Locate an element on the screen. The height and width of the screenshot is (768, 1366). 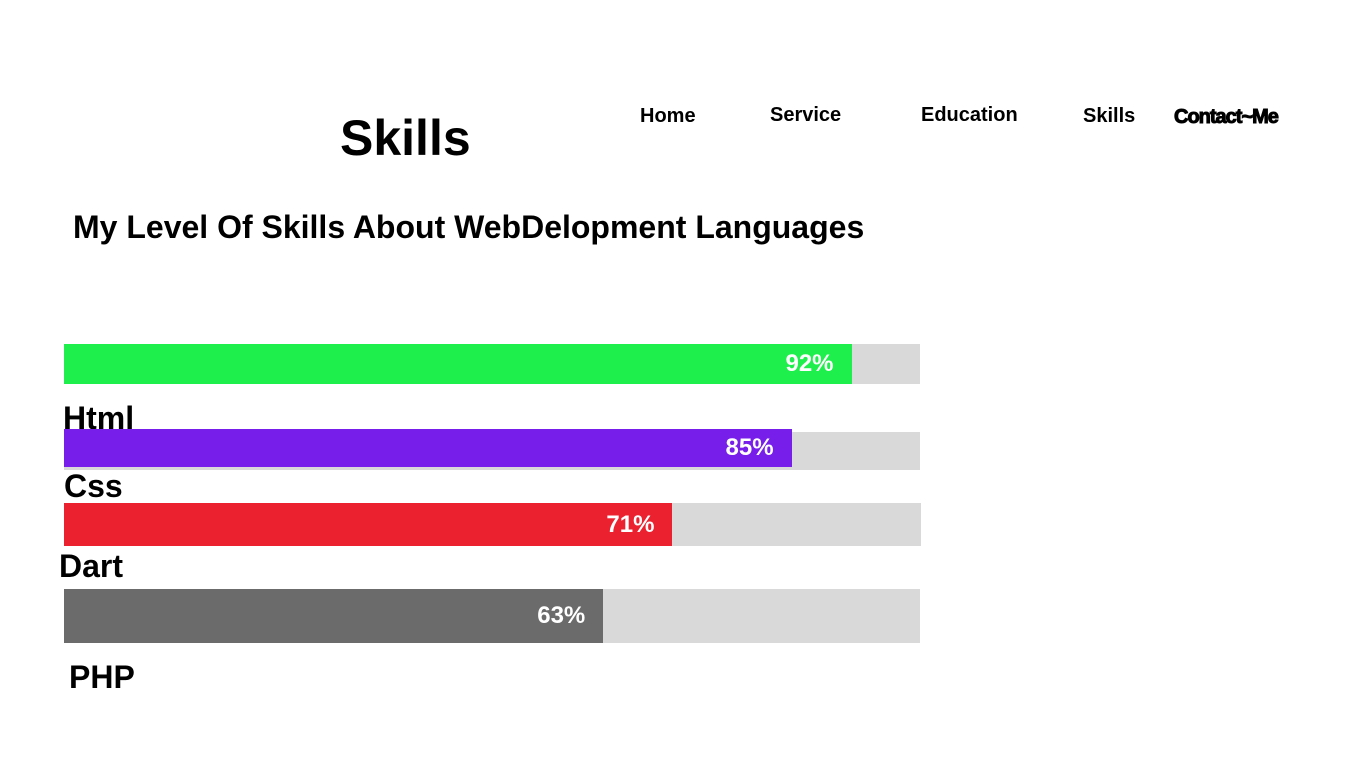
skill-name: PHP is located at coordinates (102, 677).